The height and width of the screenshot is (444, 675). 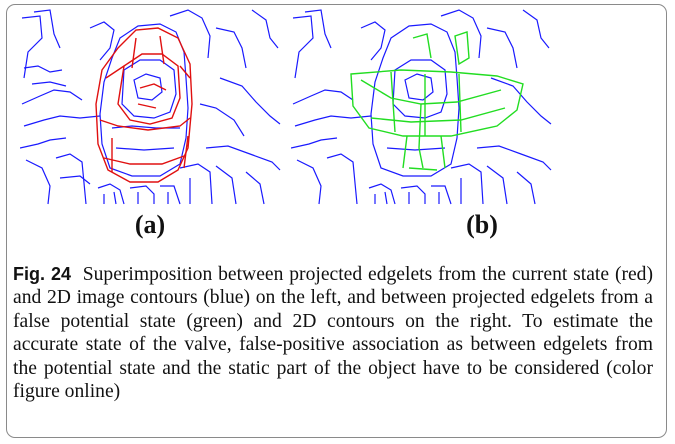 What do you see at coordinates (482, 224) in the screenshot?
I see `panel-b-label: (b)` at bounding box center [482, 224].